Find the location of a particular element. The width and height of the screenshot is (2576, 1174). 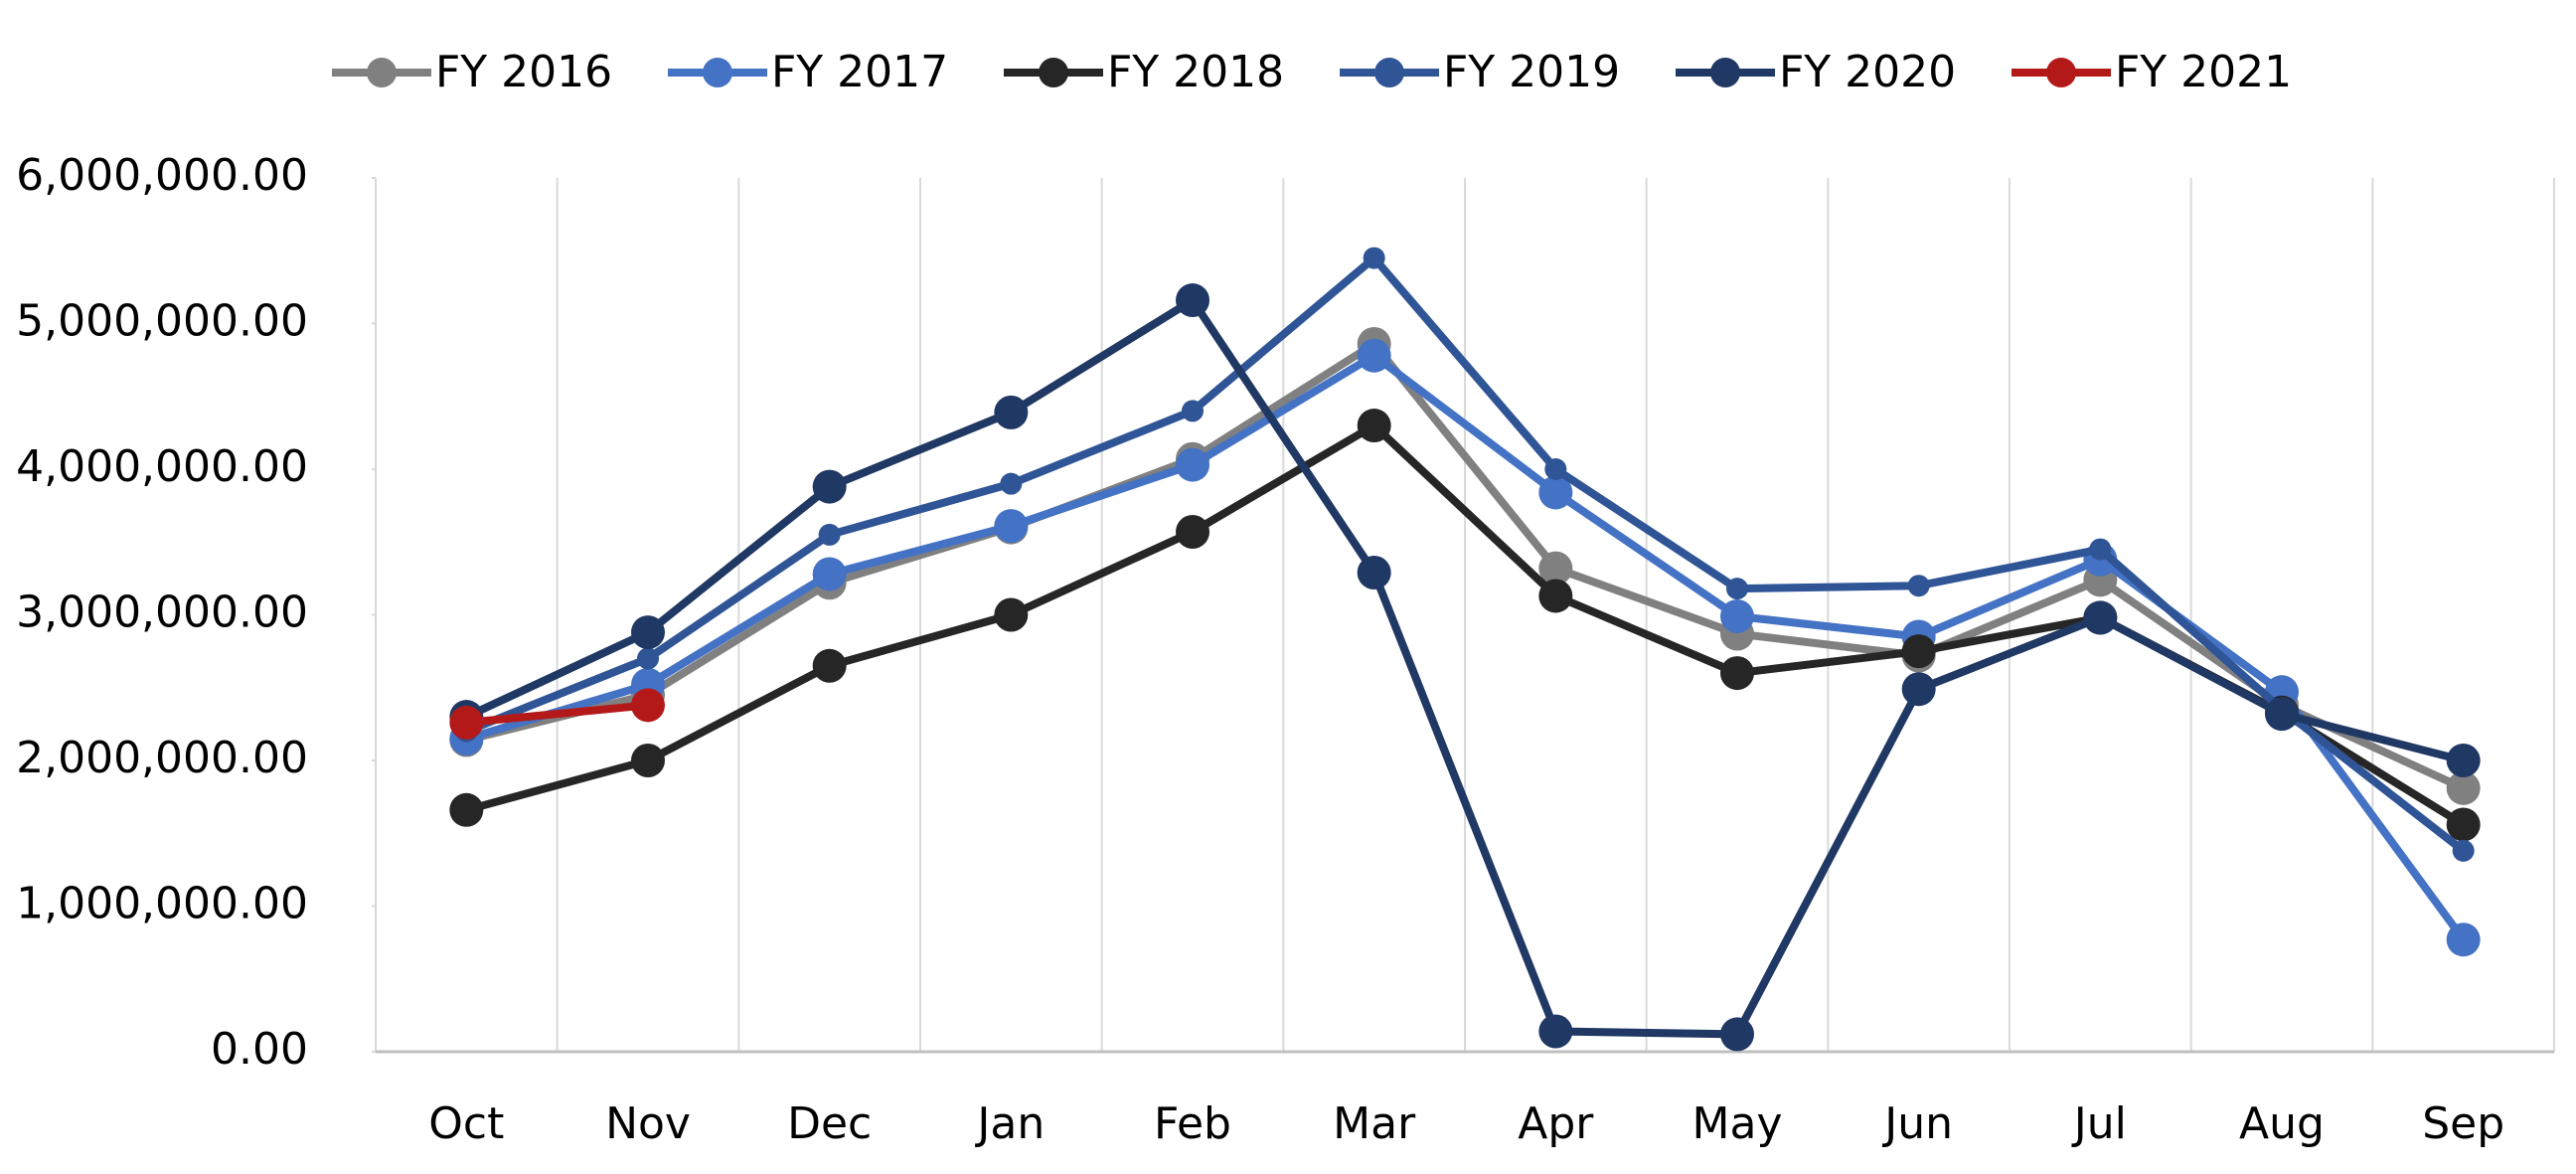

x-tick-label: Aug is located at coordinates (2282, 1123).